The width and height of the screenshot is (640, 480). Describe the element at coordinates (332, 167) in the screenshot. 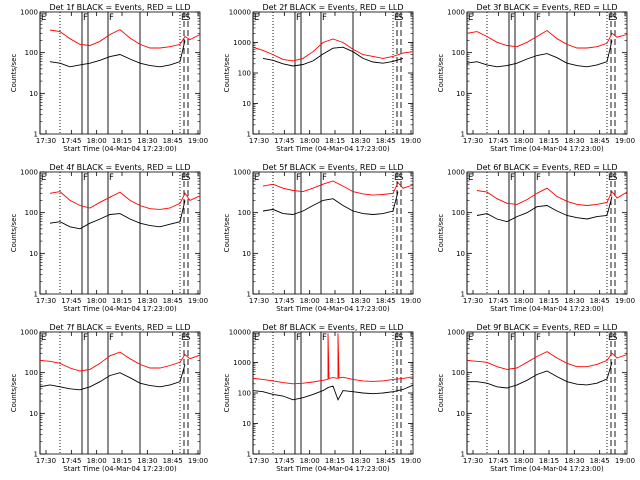

I see `chart-title: Det 5f BLACK = Events, RED = LLD` at that location.